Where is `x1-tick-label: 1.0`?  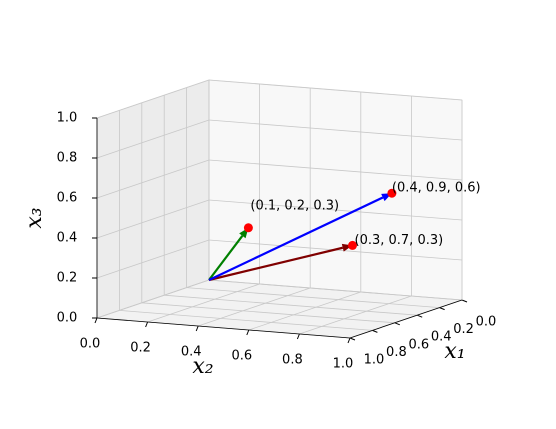
x1-tick-label: 1.0 is located at coordinates (374, 360).